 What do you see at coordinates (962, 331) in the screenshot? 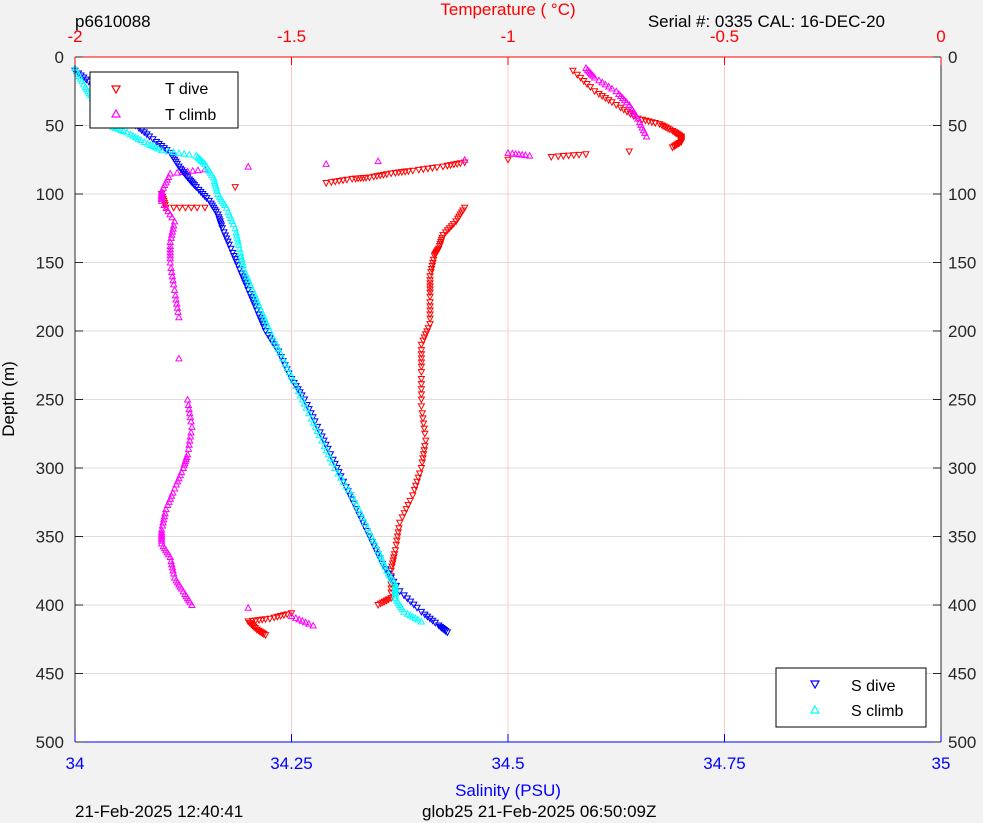
I see `depth-tick-label-right: 200` at bounding box center [962, 331].